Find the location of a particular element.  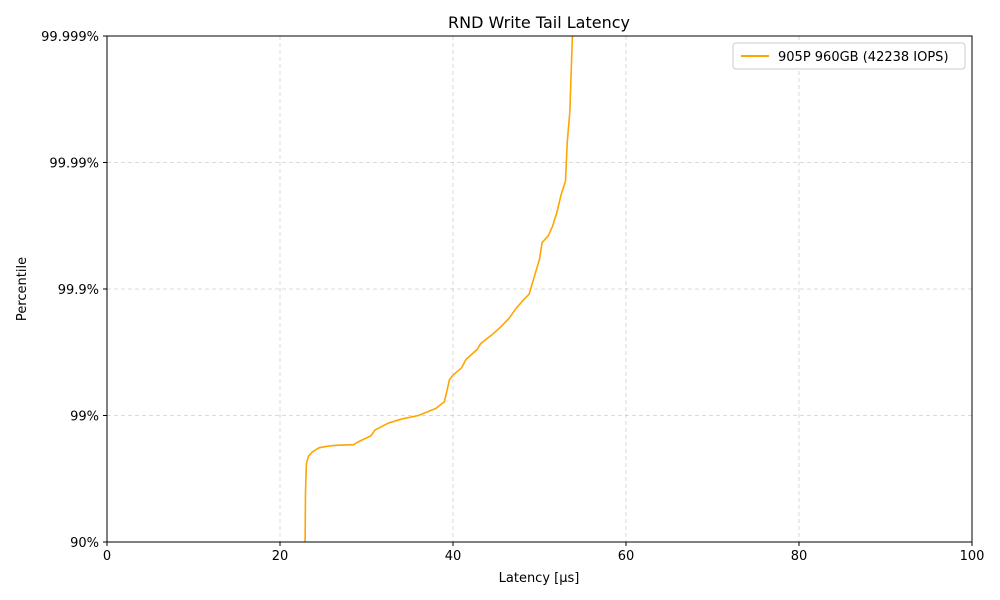

x-tick-label-1: 20 is located at coordinates (280, 556).